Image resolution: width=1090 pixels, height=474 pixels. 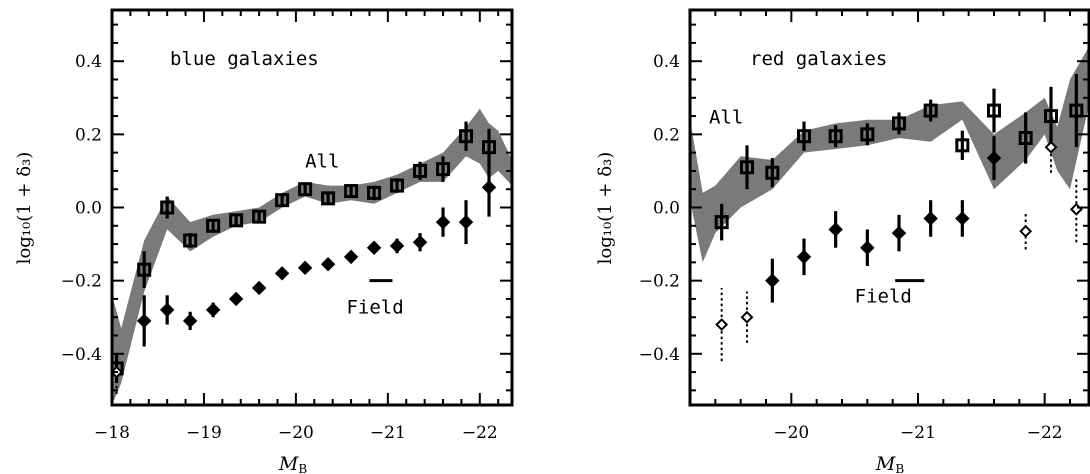 What do you see at coordinates (204, 433) in the screenshot?
I see `x-tick-label: −19` at bounding box center [204, 433].